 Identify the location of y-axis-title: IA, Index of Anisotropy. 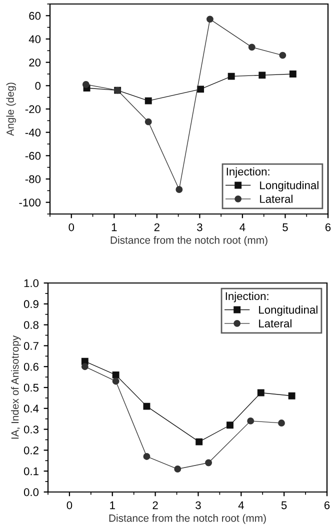
(16, 387).